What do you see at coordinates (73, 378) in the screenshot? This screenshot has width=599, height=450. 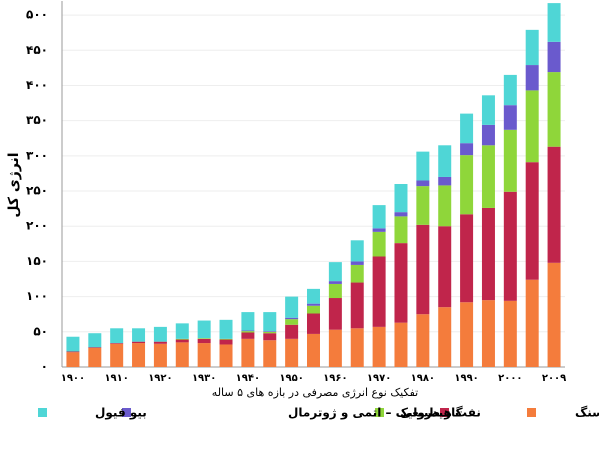 I see `x-tick-label: ۱۹۰۰` at bounding box center [73, 378].